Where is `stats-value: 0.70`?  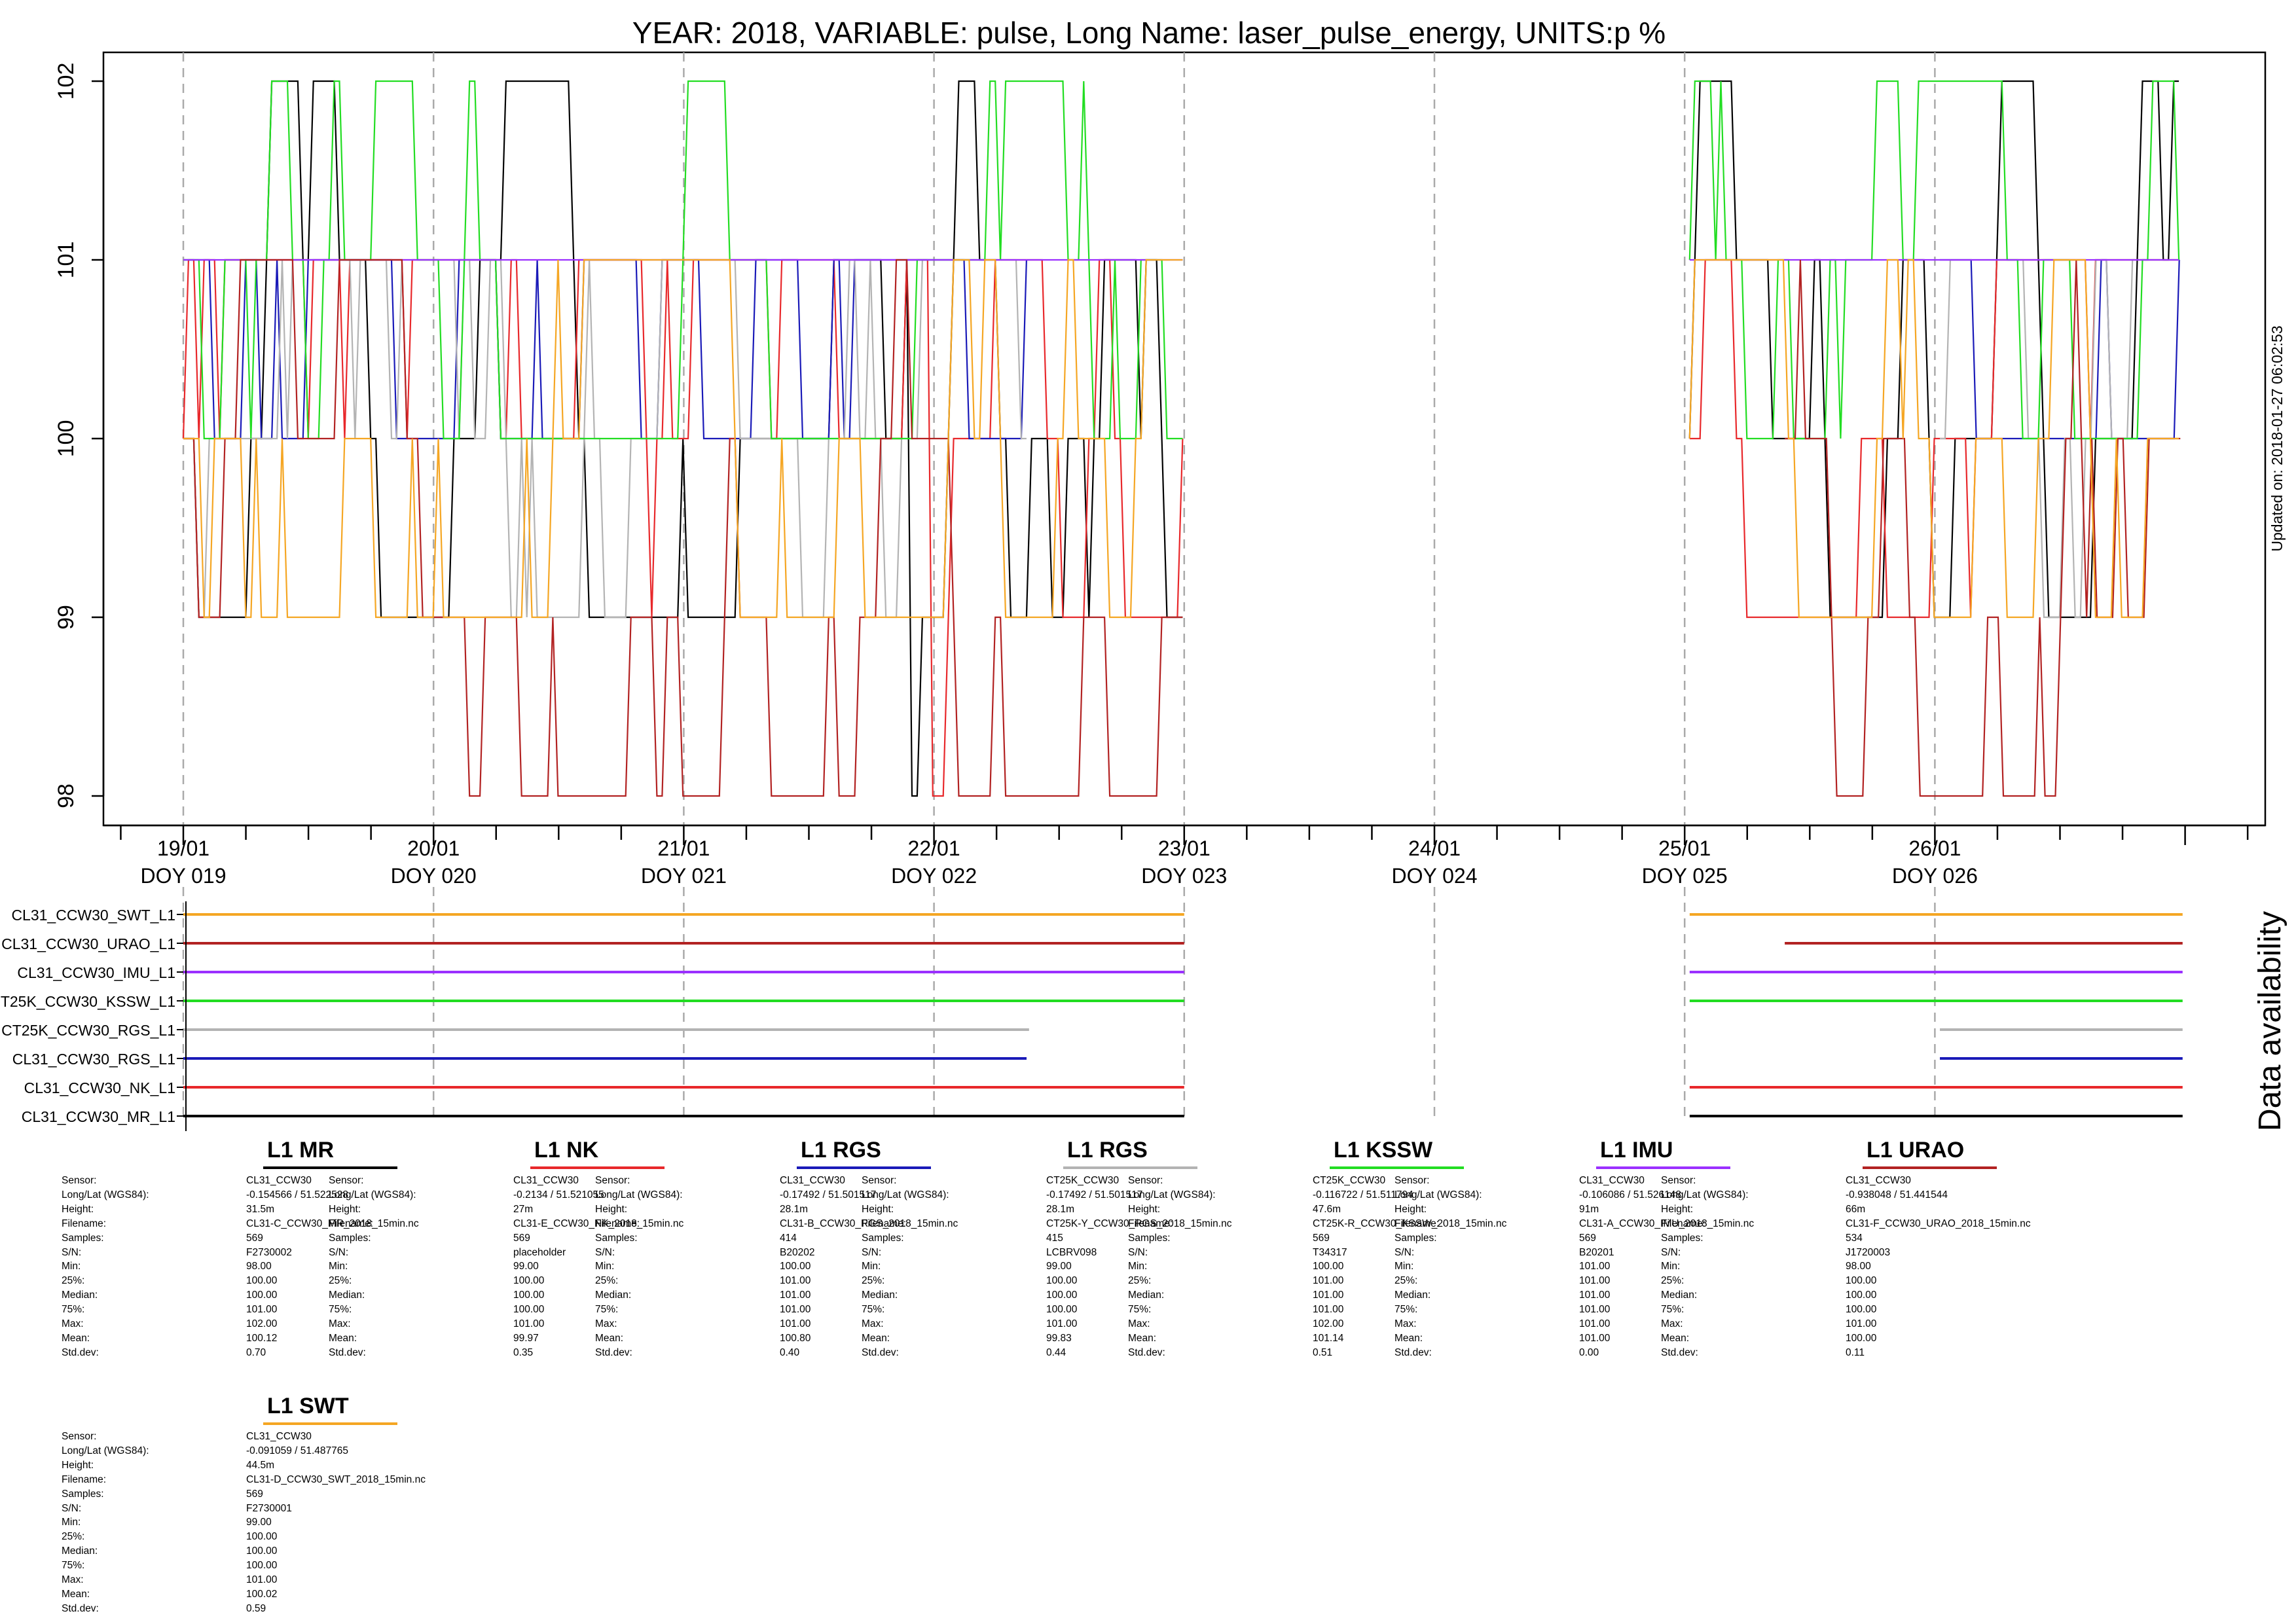
stats-value: 0.70 is located at coordinates (256, 1352).